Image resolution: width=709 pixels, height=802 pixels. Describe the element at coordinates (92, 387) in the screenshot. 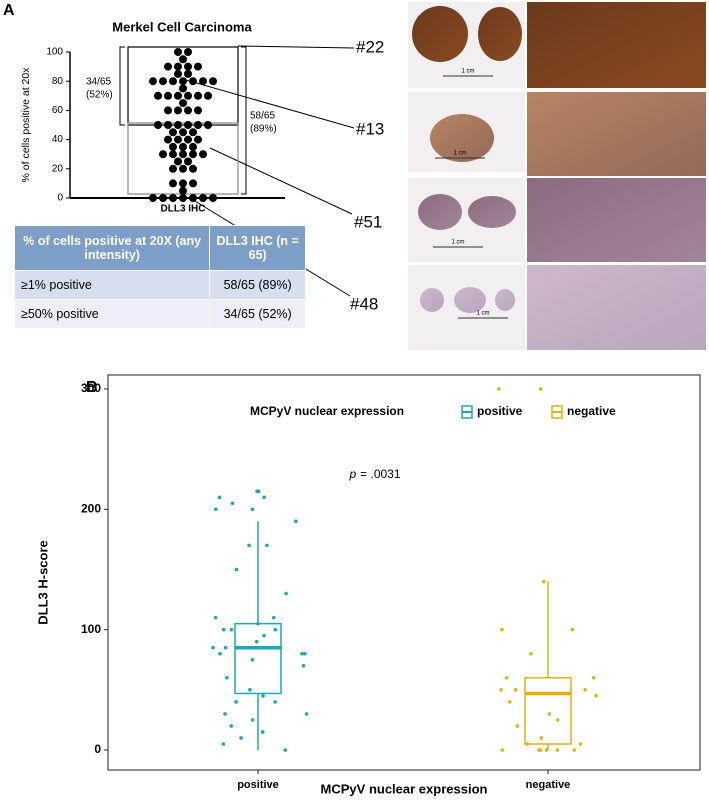

I see `panel-label: B` at that location.